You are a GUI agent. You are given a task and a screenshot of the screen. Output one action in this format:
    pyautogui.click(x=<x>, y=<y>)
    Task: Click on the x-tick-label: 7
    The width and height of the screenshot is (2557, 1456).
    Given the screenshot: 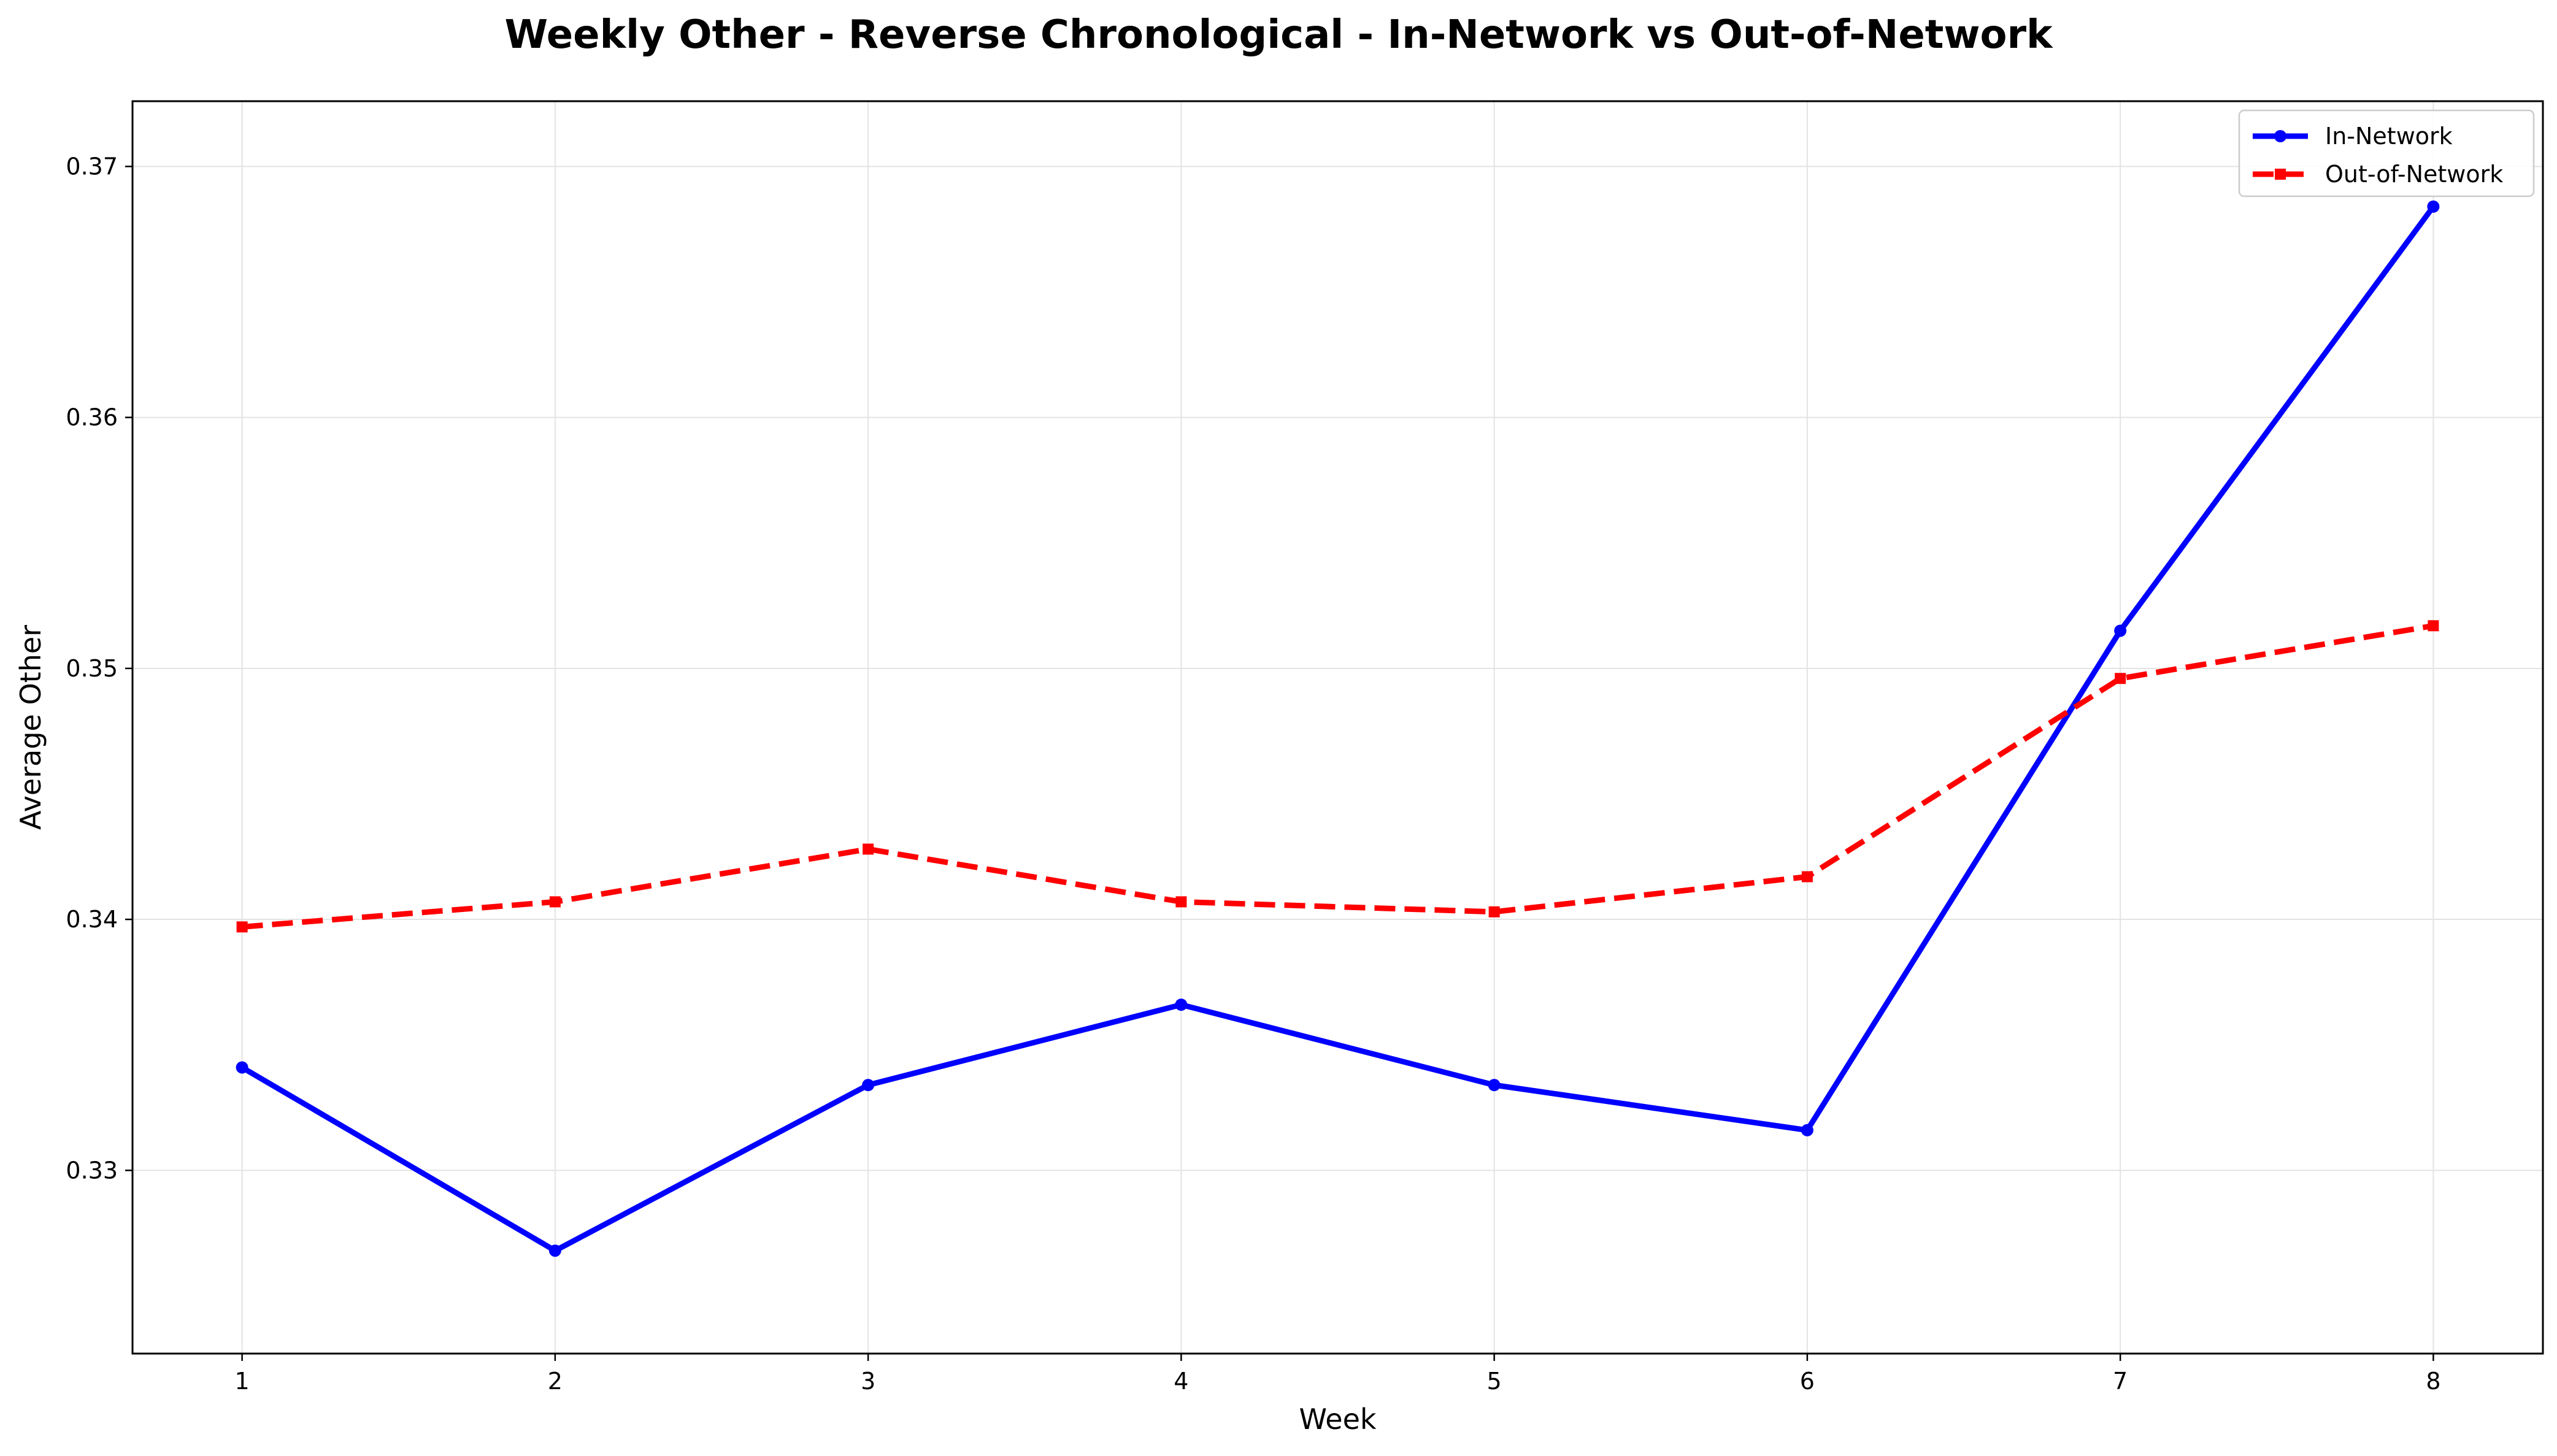 What is the action you would take?
    pyautogui.click(x=2120, y=1381)
    